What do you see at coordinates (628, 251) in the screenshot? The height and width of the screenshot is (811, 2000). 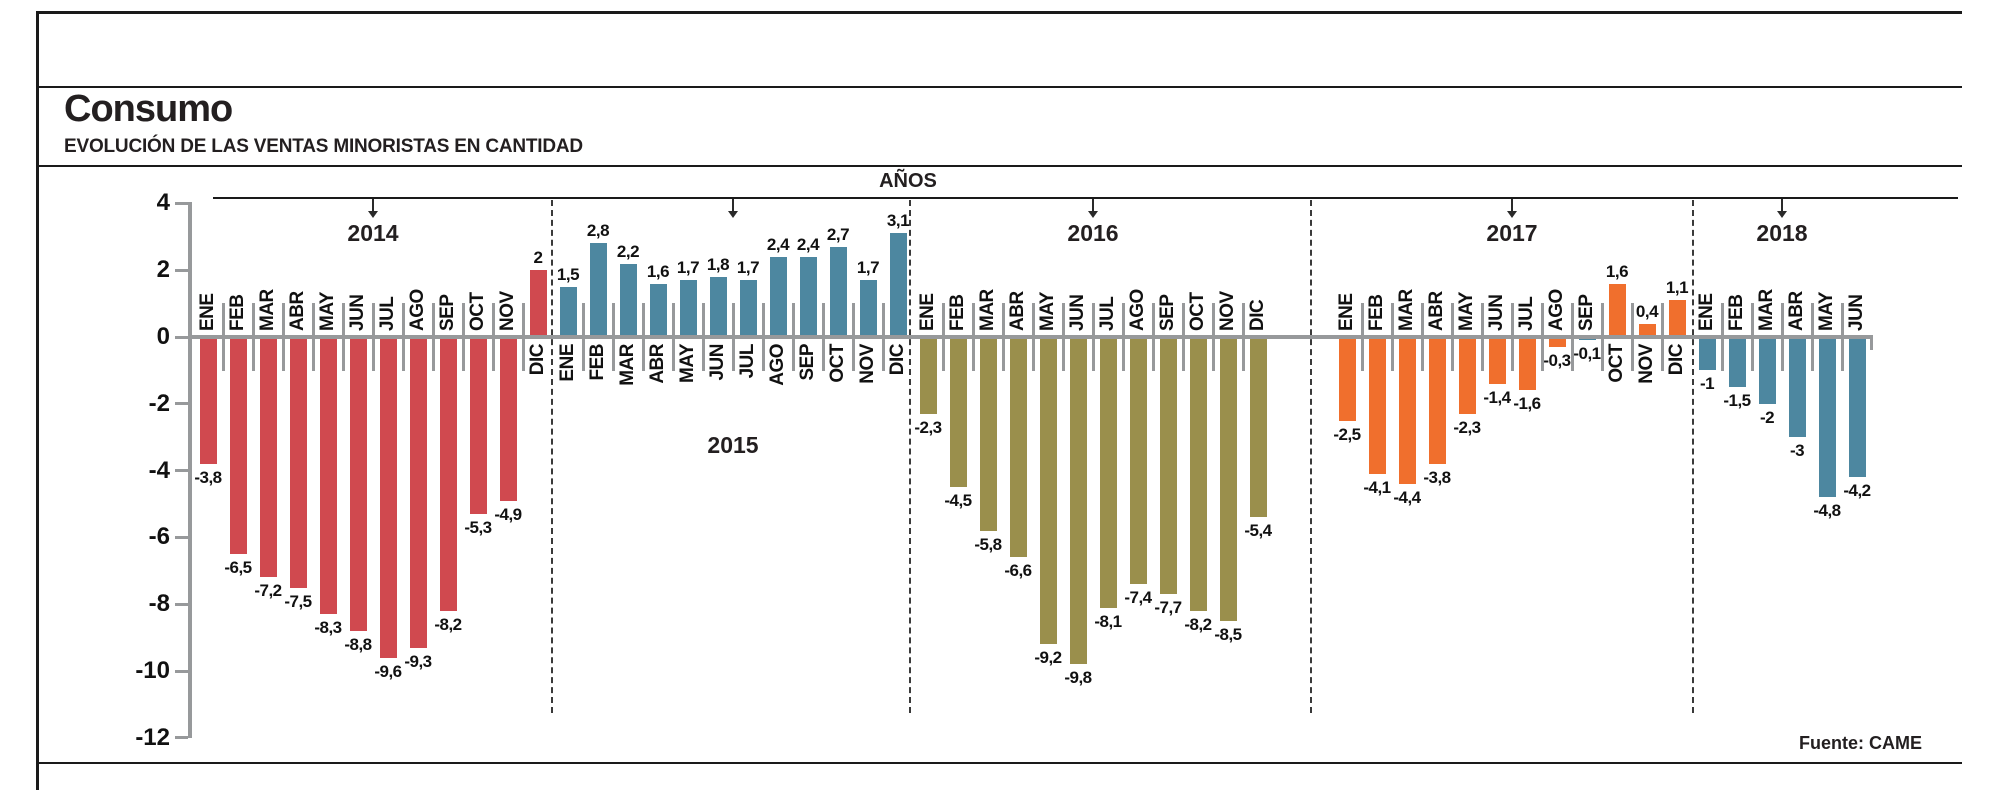 I see `value-label-2015-MAR: 2,2` at bounding box center [628, 251].